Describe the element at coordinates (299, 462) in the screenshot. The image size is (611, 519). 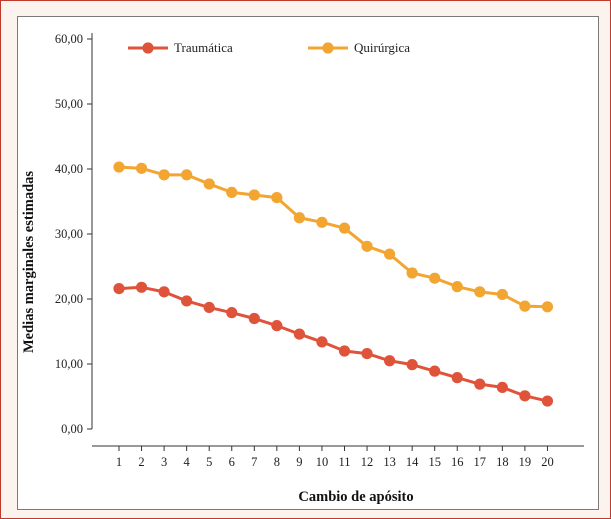
I see `x-tick-label: 9` at that location.